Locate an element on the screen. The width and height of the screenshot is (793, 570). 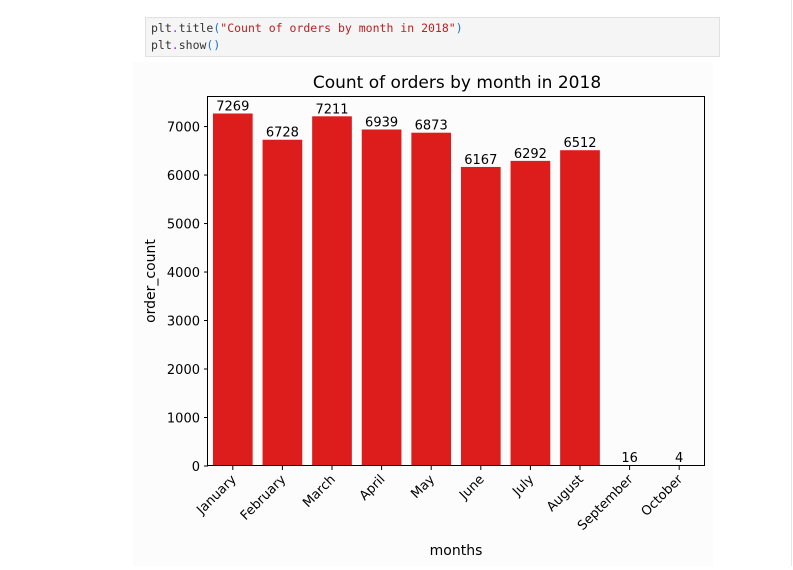
data-label-october: 4 is located at coordinates (679, 458).